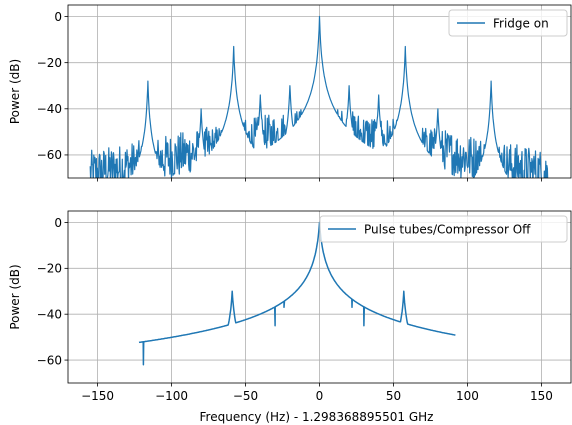 This screenshot has height=425, width=572. I want to click on x-axis-label: Frequency (Hz) - 1.298368895501 GHz, so click(317, 417).